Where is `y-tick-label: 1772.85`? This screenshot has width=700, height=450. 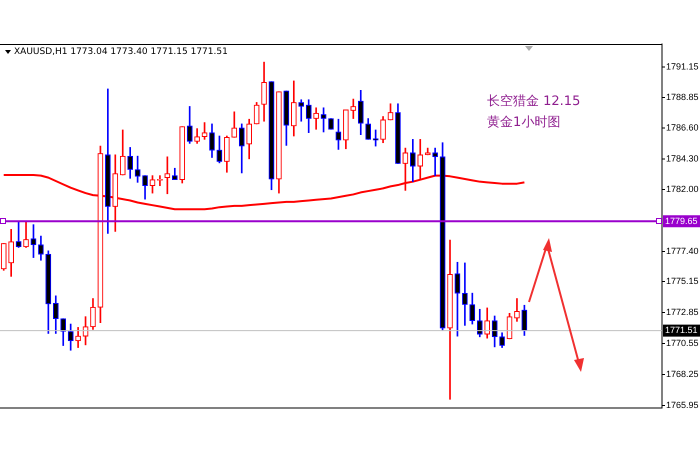 y-tick-label: 1772.85 is located at coordinates (682, 312).